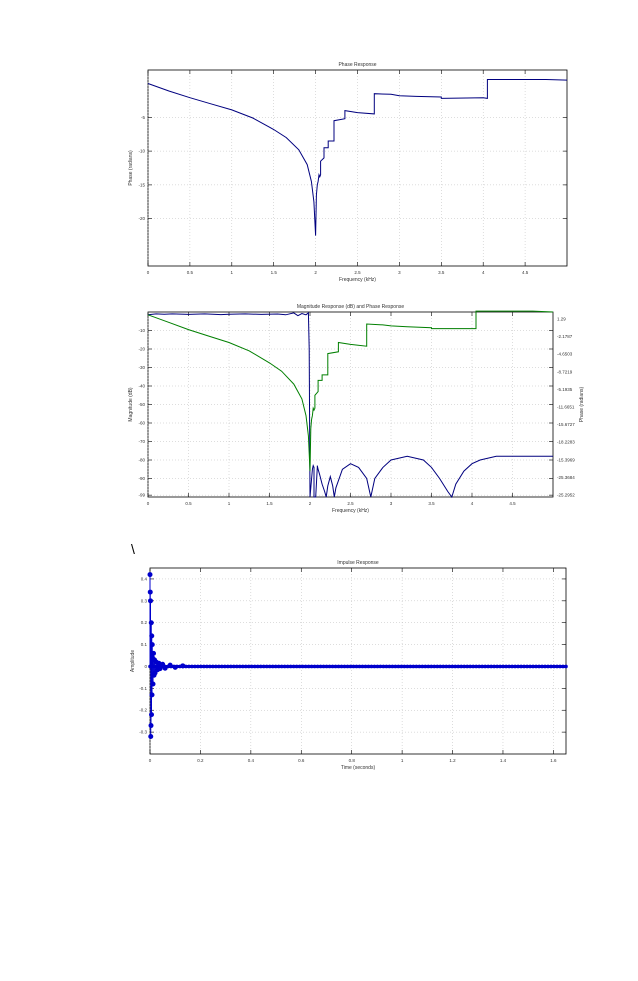 Image resolution: width=638 pixels, height=981 pixels. Describe the element at coordinates (566, 442) in the screenshot. I see `y-right-tick-label: -18.2283` at that location.